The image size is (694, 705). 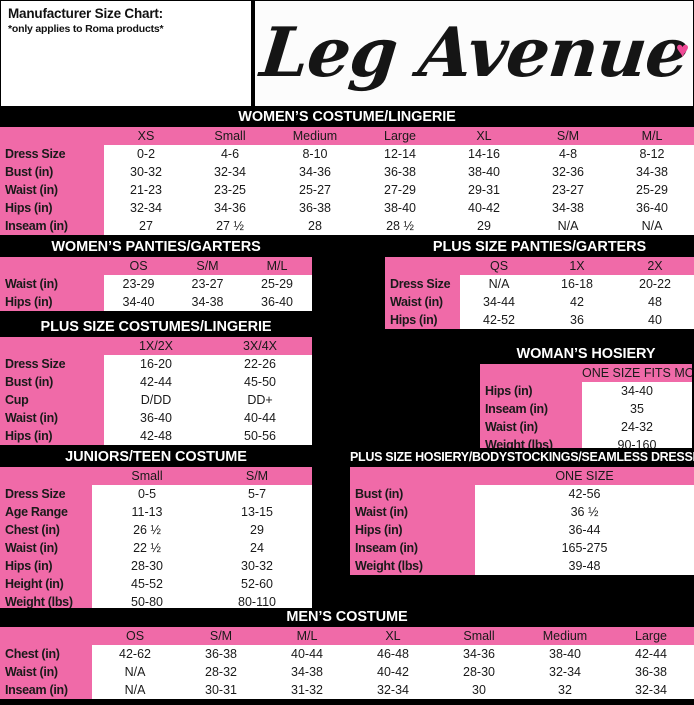 What do you see at coordinates (52, 400) in the screenshot?
I see `row-label: Cup` at bounding box center [52, 400].